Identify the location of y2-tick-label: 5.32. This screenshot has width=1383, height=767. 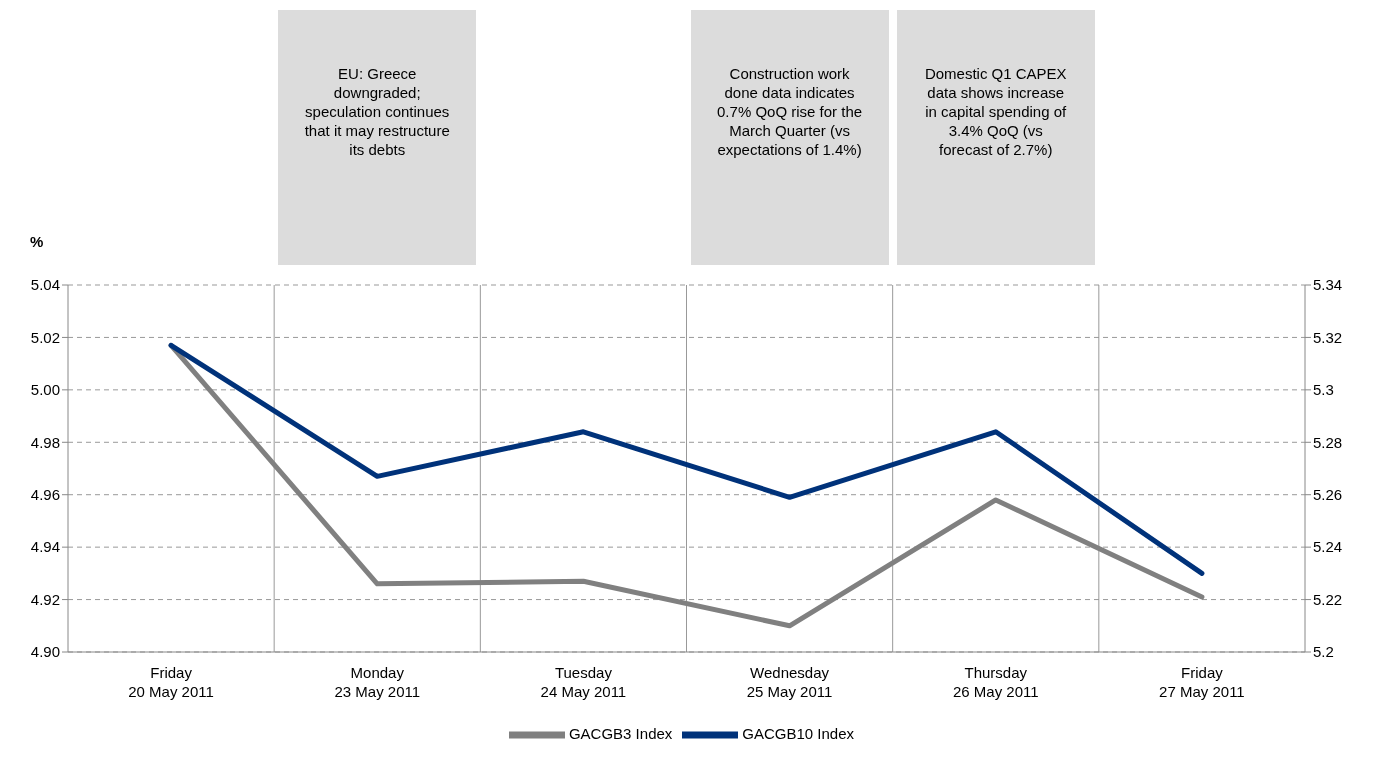
(1328, 337).